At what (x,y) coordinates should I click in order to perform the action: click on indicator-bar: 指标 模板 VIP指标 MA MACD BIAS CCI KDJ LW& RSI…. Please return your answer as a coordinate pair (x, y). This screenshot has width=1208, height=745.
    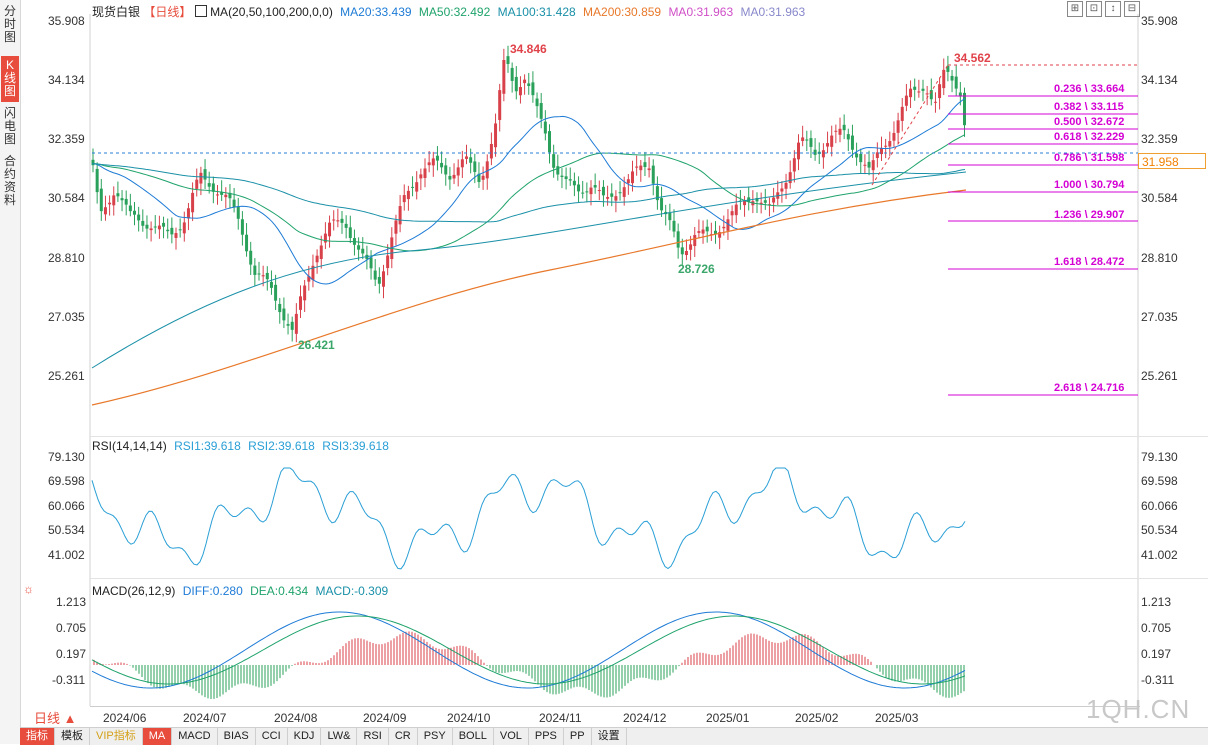
    Looking at the image, I should click on (614, 736).